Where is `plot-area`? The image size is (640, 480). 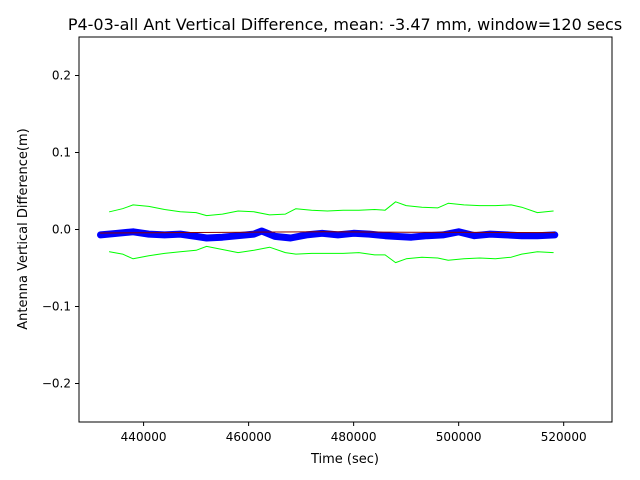
plot-area is located at coordinates (328, 232).